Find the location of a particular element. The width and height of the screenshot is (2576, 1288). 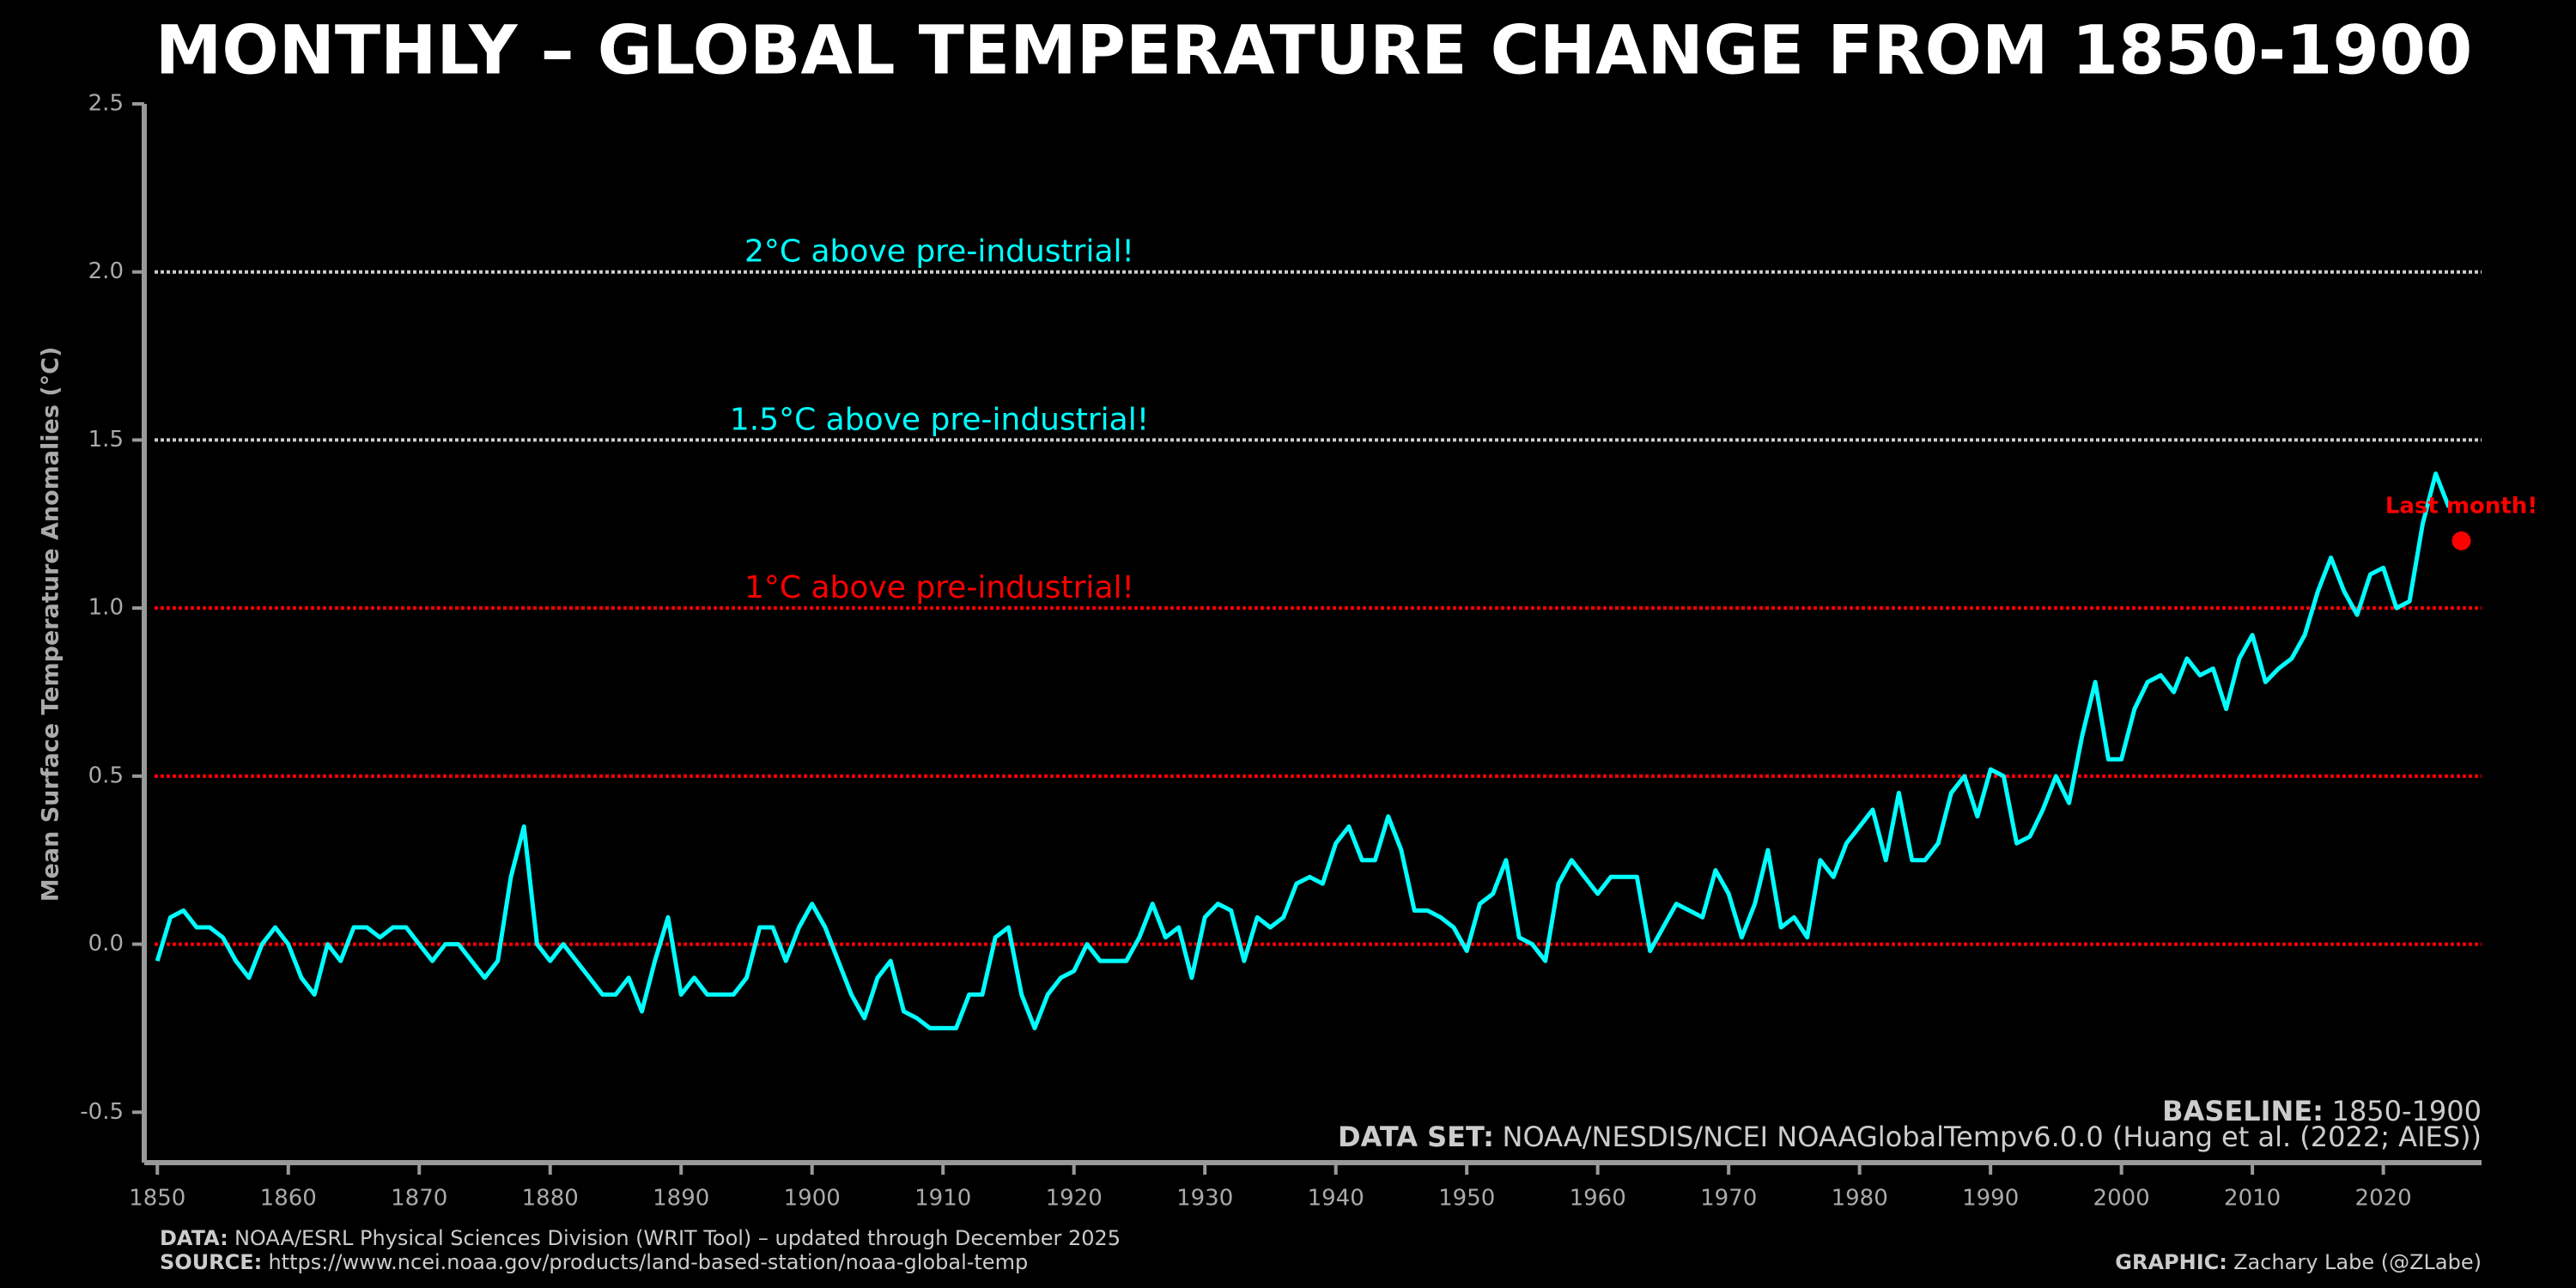

x-tick-label: 2010 is located at coordinates (2252, 1199).